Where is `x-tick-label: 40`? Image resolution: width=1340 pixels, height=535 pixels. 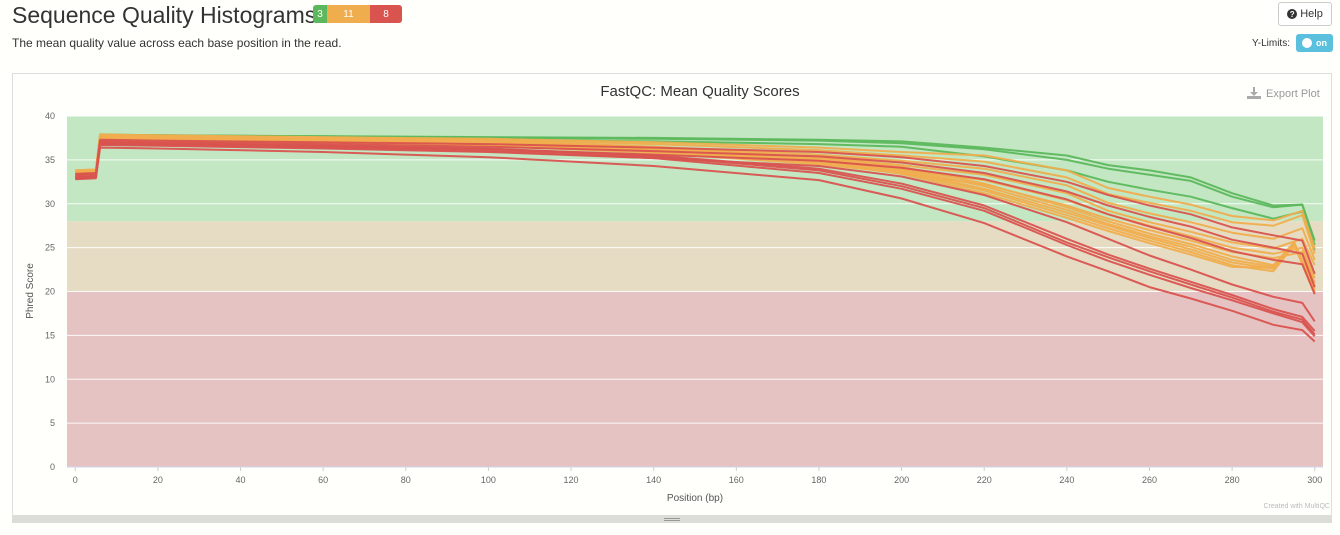 x-tick-label: 40 is located at coordinates (241, 480).